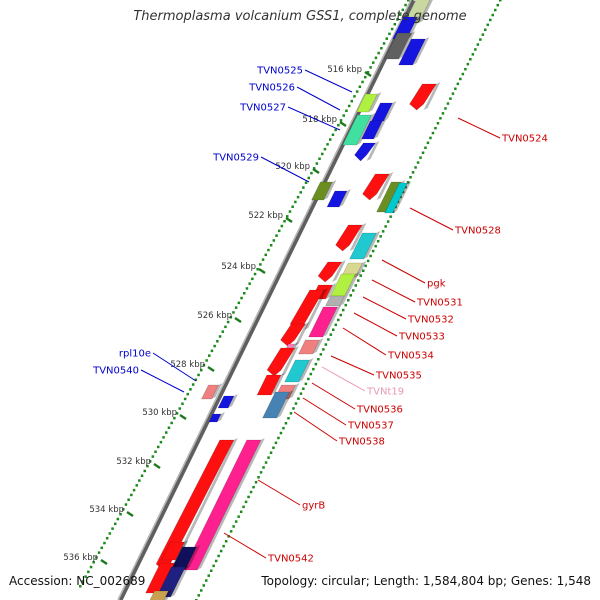  What do you see at coordinates (271, 88) in the screenshot?
I see `gene-label-TVN0526: TVN0526` at bounding box center [271, 88].